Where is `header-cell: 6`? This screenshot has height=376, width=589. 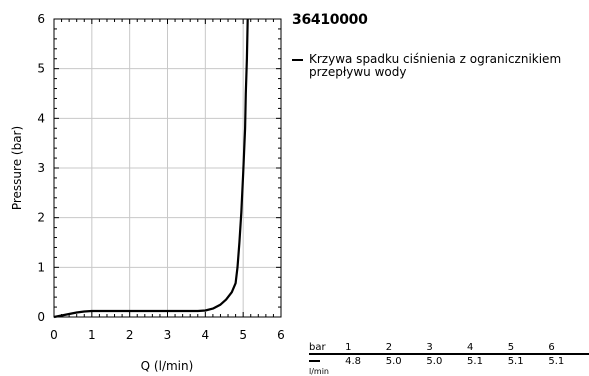 header-cell: 6 is located at coordinates (568, 348).